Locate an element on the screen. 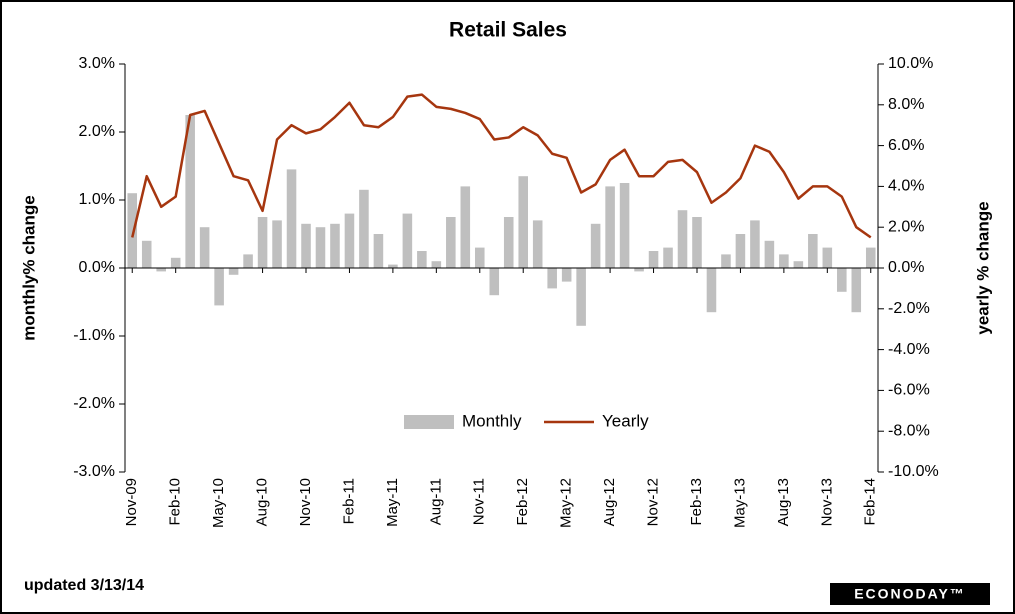 The image size is (1015, 614). x-tick-label: Feb-14 is located at coordinates (870, 502).